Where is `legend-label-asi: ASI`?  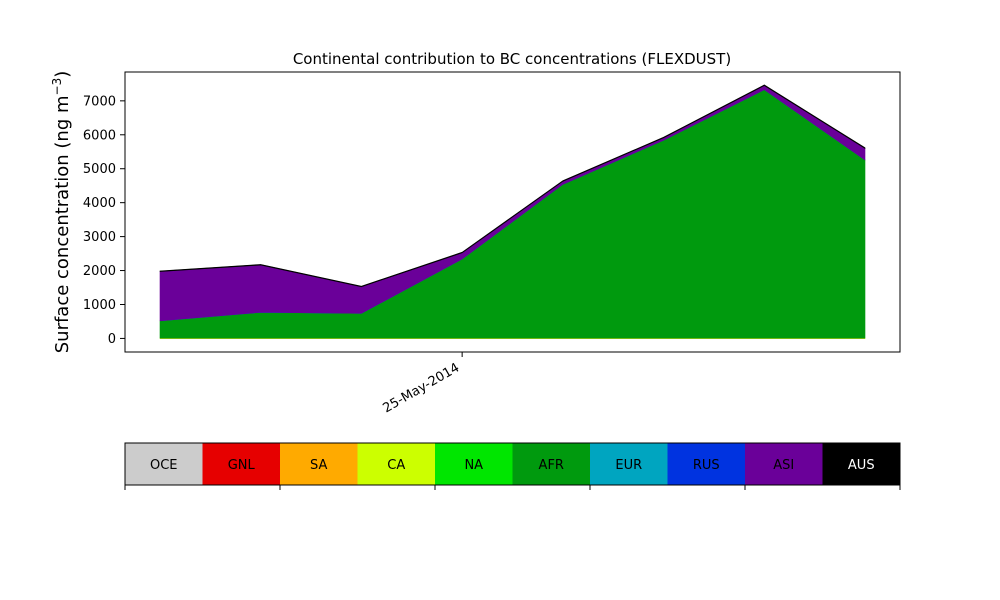 legend-label-asi: ASI is located at coordinates (783, 465).